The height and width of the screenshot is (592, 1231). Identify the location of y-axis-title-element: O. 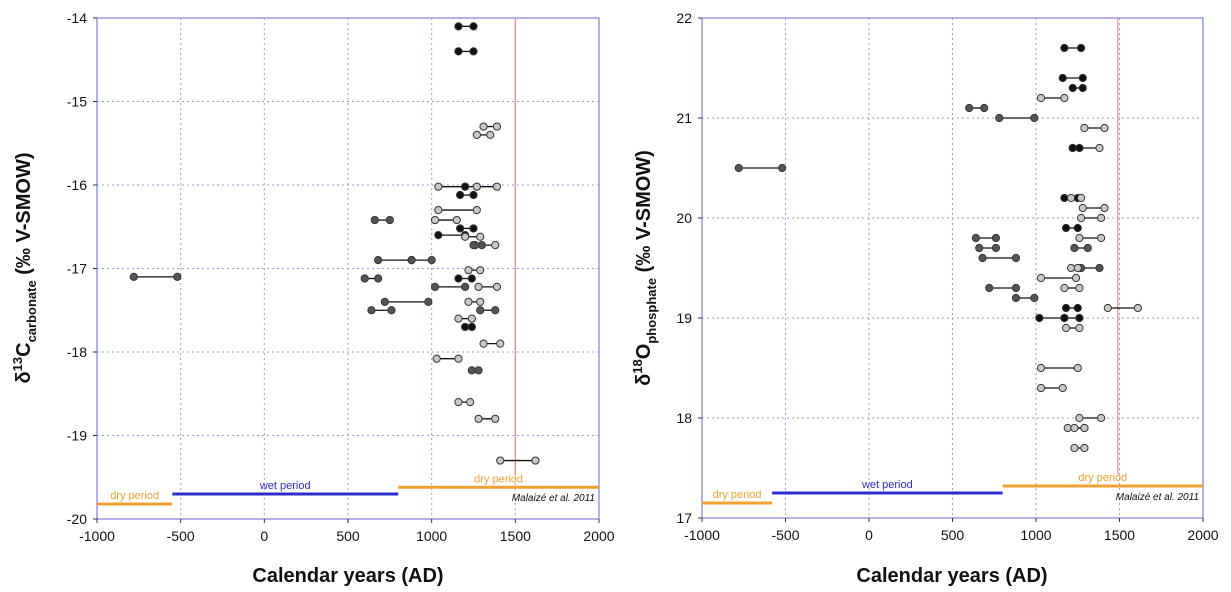
(644, 352).